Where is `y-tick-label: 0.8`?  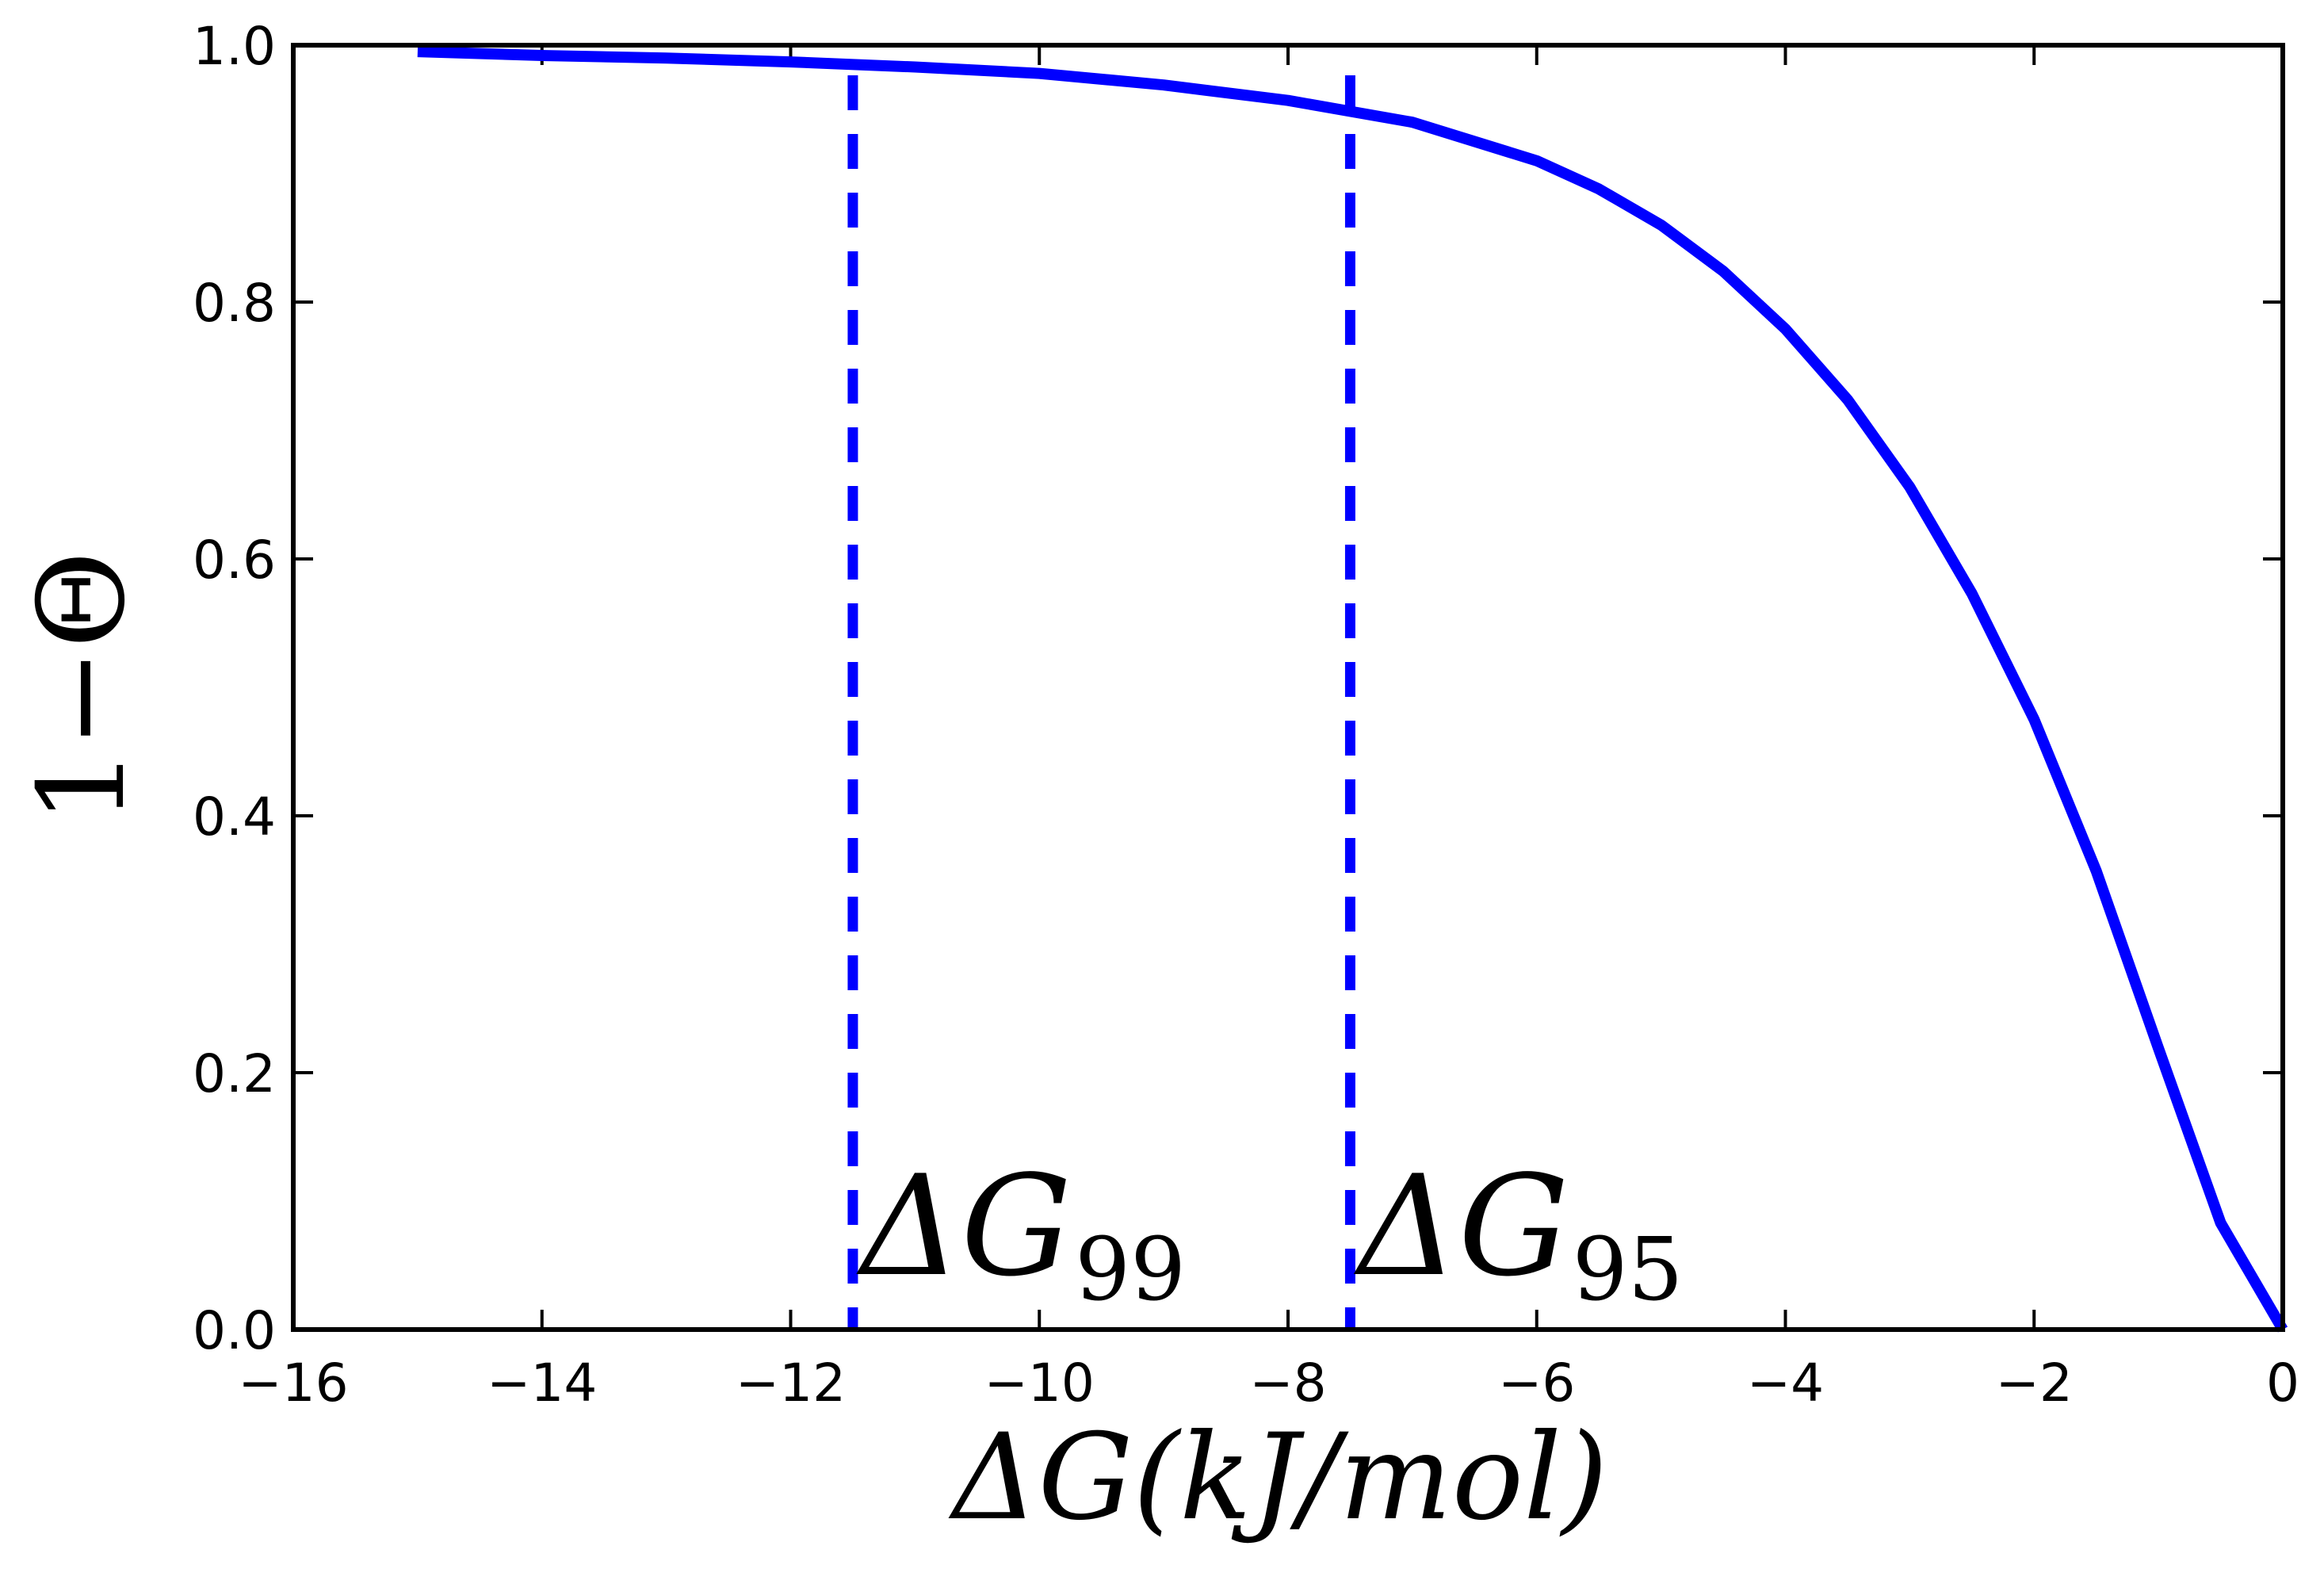 y-tick-label: 0.8 is located at coordinates (234, 303).